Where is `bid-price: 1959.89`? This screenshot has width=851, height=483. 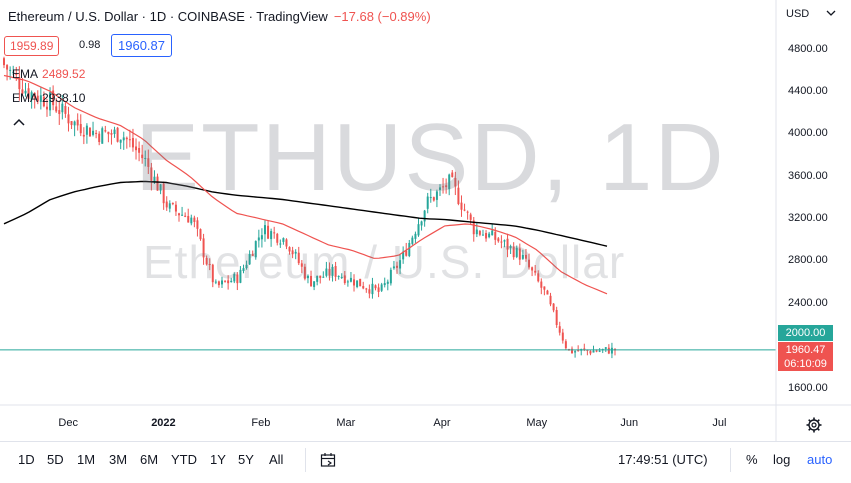 bid-price: 1959.89 is located at coordinates (32, 46).